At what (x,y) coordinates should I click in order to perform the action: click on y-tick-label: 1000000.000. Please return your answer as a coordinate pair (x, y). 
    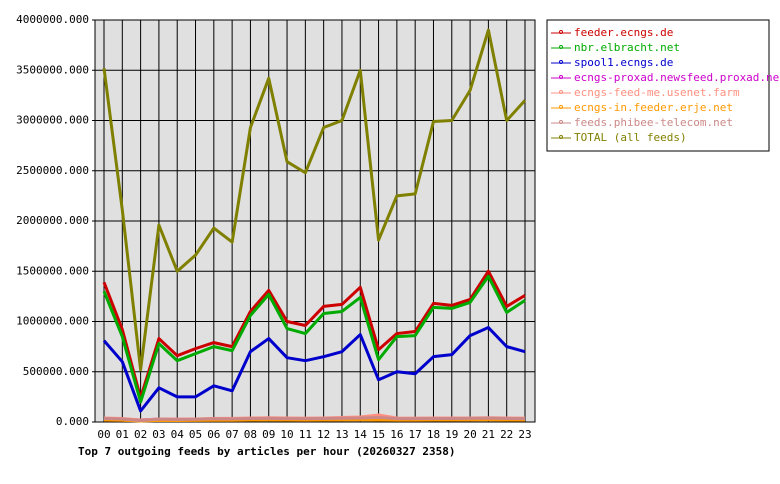
    Looking at the image, I should click on (52, 321).